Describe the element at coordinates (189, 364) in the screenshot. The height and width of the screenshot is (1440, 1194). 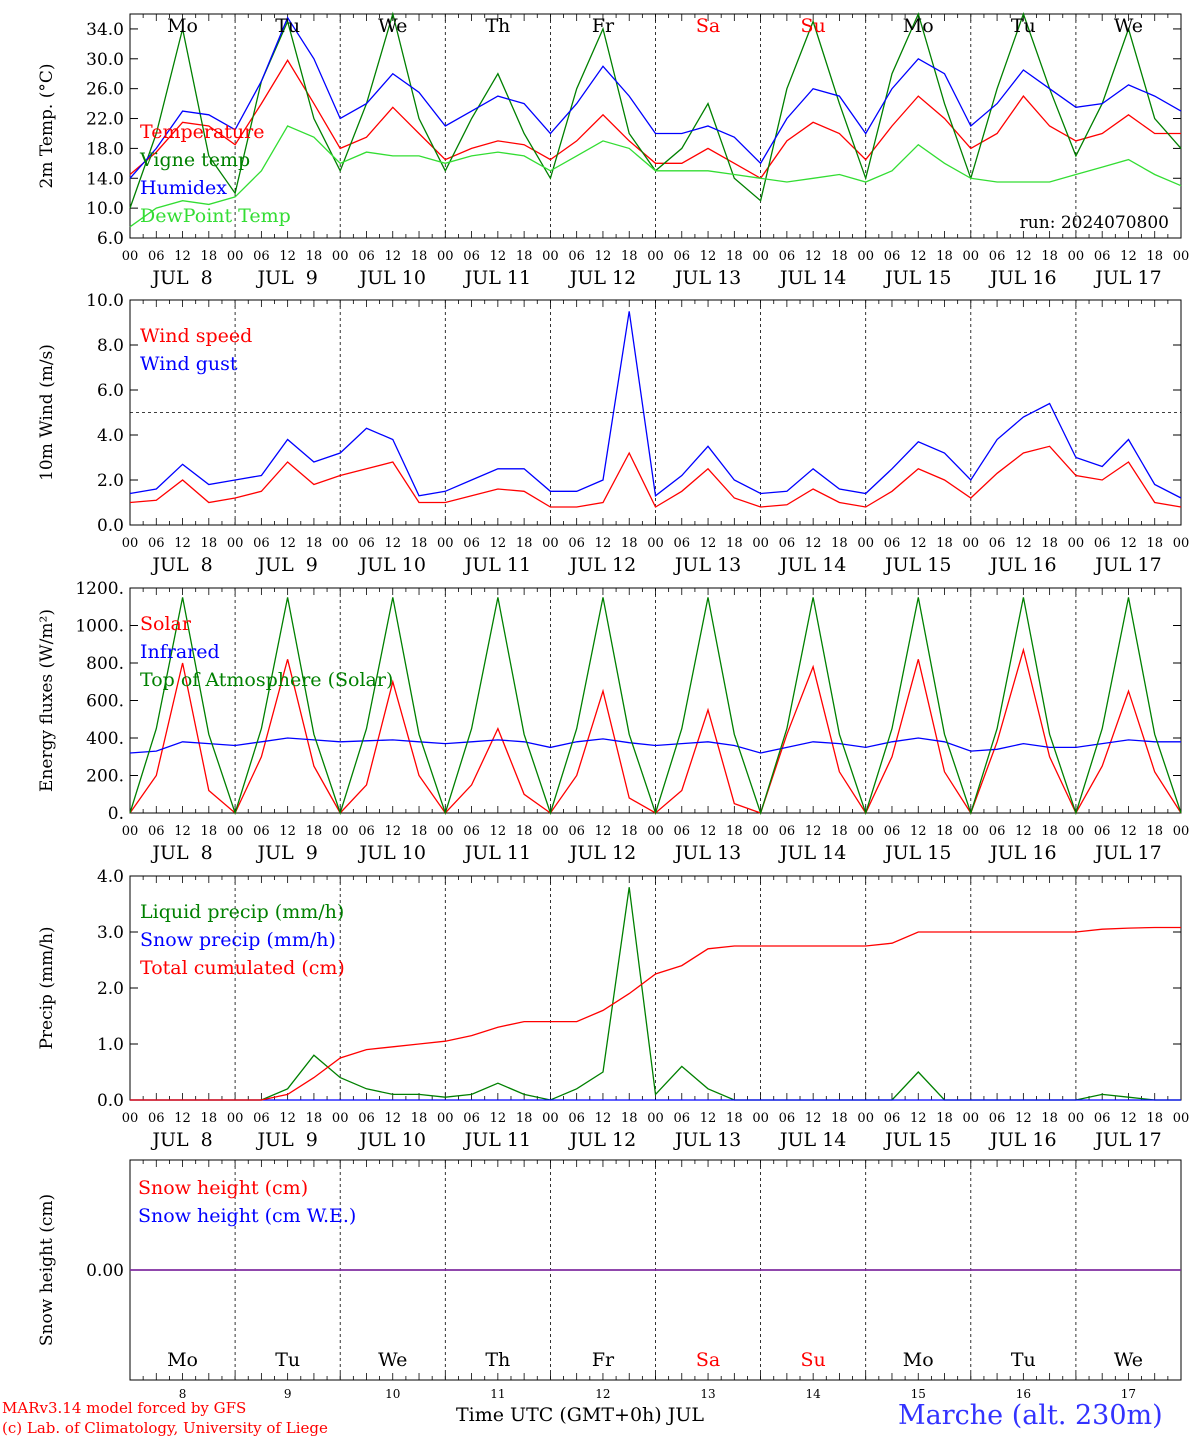
I see `legend-entry: Wind gust` at that location.